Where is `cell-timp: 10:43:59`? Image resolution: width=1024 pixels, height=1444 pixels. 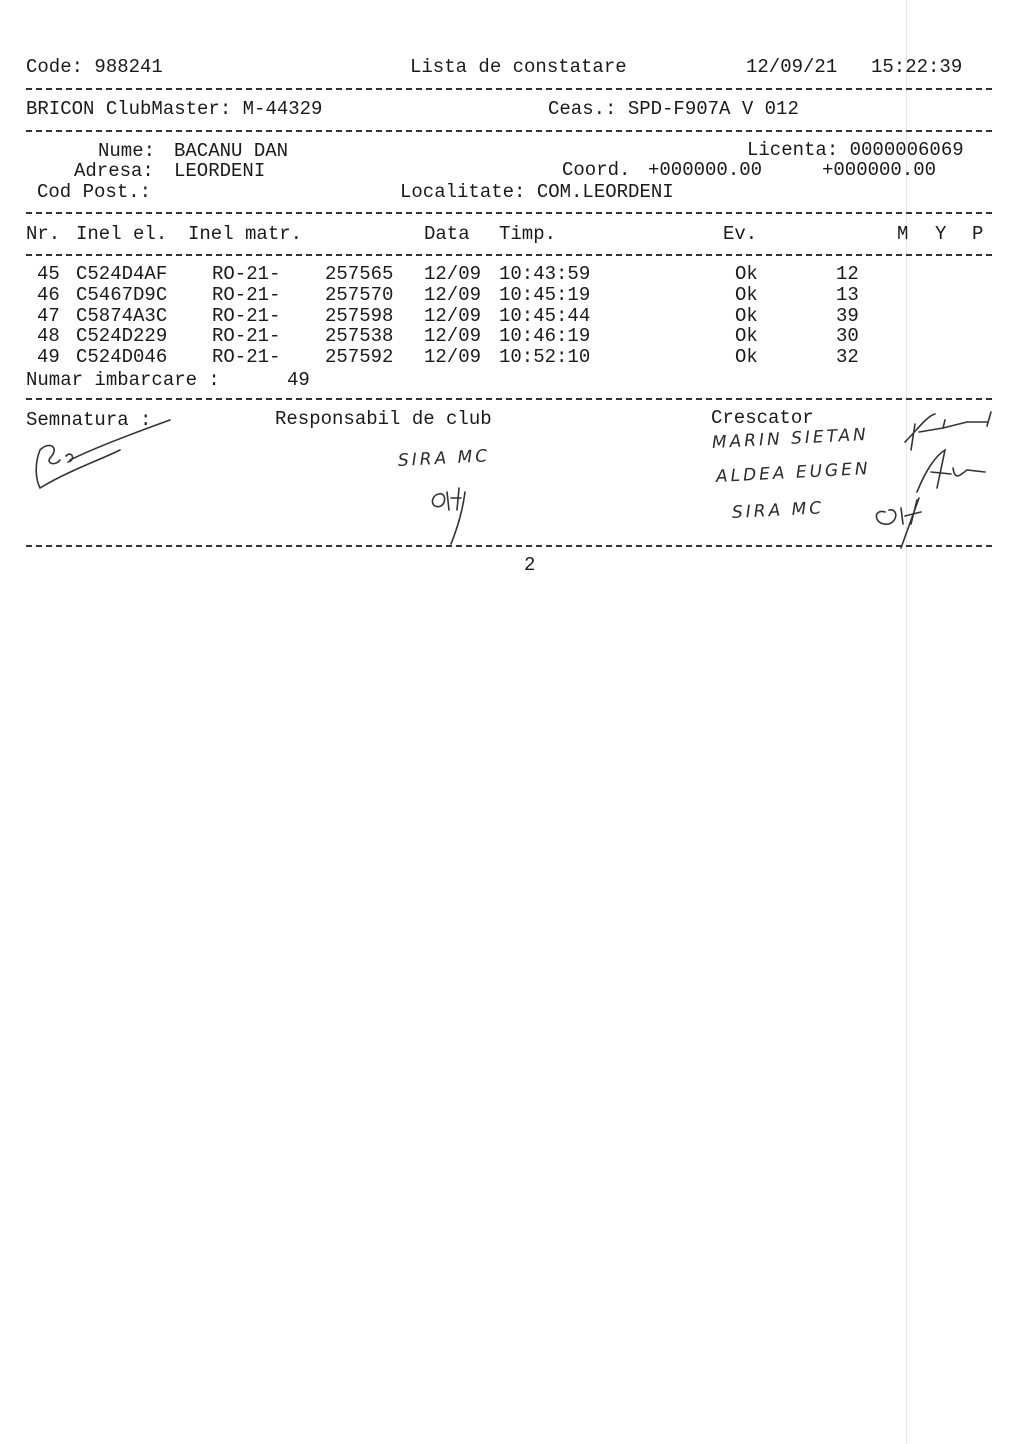 cell-timp: 10:43:59 is located at coordinates (545, 274).